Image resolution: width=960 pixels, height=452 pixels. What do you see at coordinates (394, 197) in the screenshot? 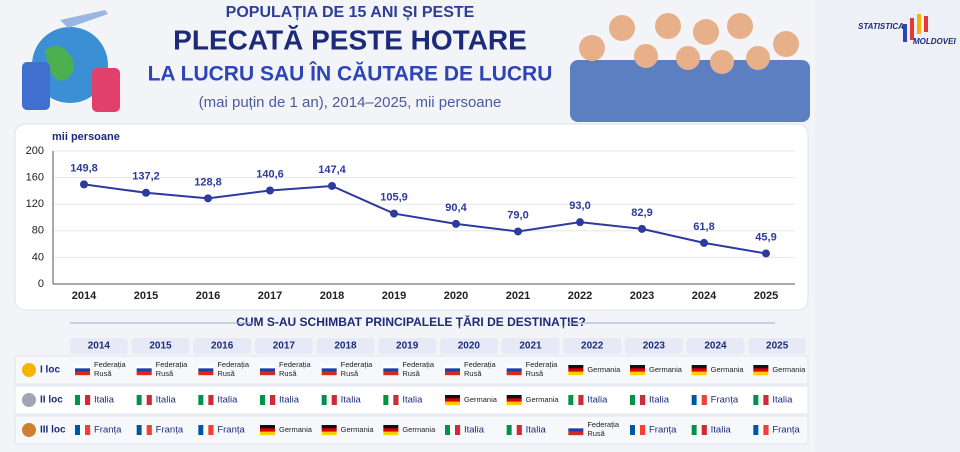
I see `data-label: 105,9` at bounding box center [394, 197].